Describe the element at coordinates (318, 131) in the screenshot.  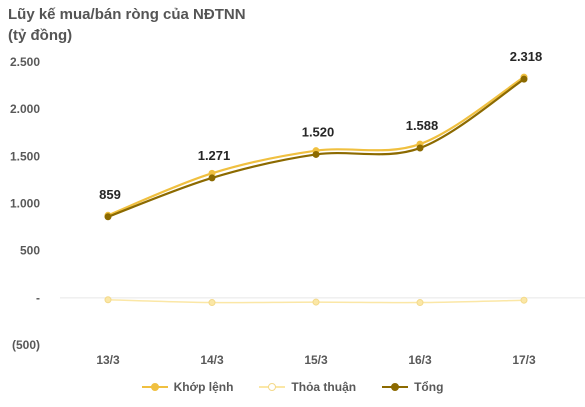
I see `data-label: 1.520` at that location.